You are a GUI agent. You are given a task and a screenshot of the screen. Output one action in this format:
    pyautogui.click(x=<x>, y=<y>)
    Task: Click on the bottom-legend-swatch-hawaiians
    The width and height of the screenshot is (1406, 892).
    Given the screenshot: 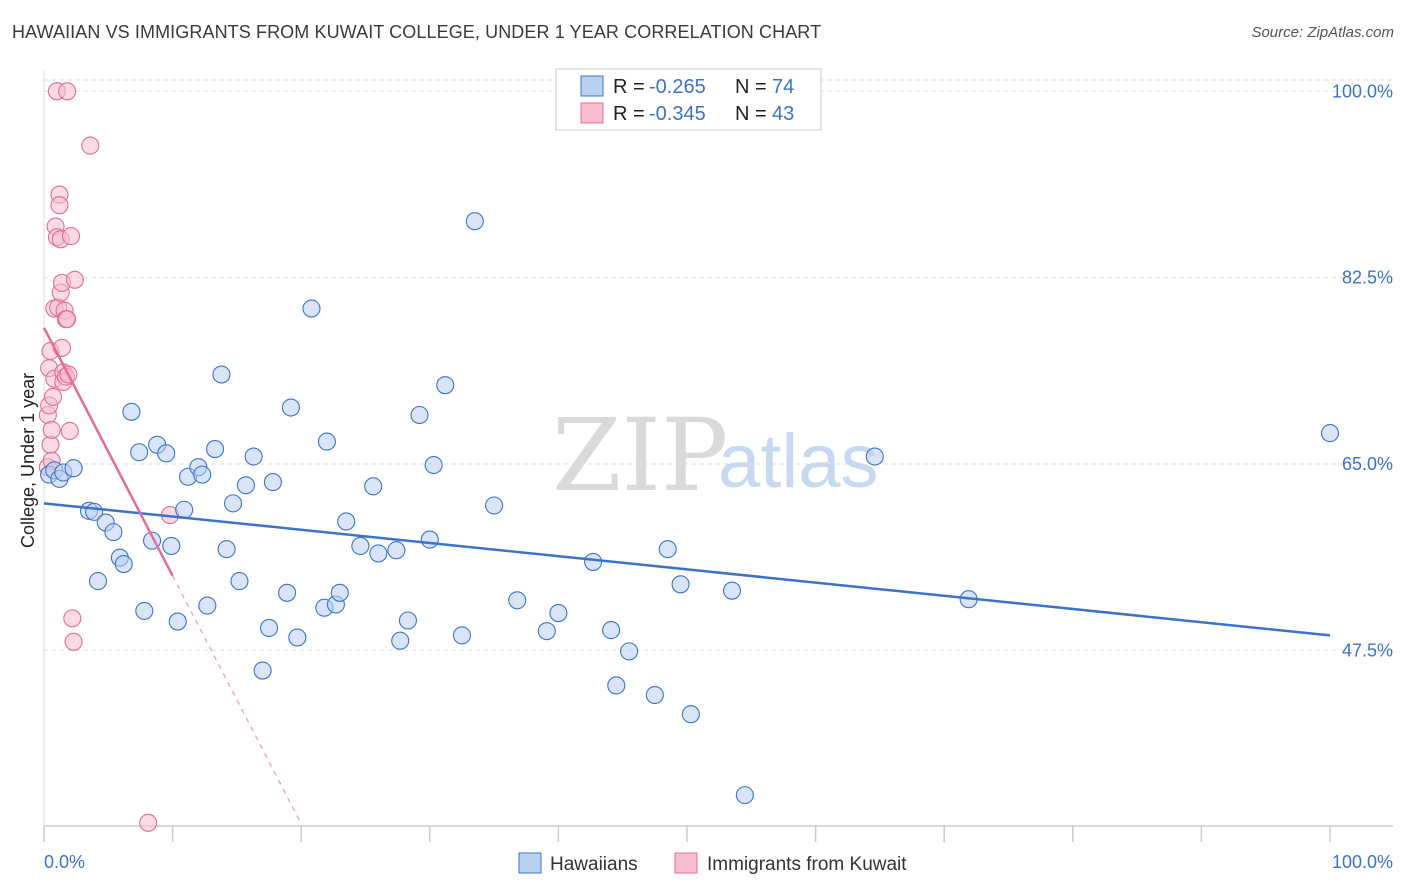 What is the action you would take?
    pyautogui.click(x=530, y=863)
    